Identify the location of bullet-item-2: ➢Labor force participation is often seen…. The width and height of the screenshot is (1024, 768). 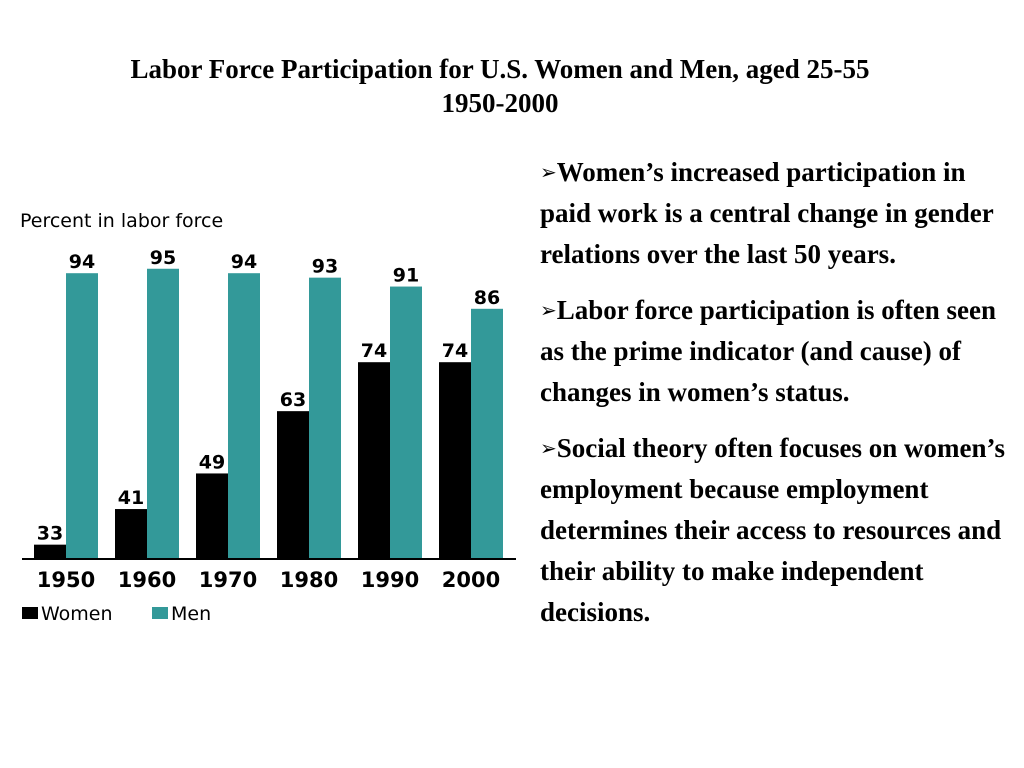
(779, 351).